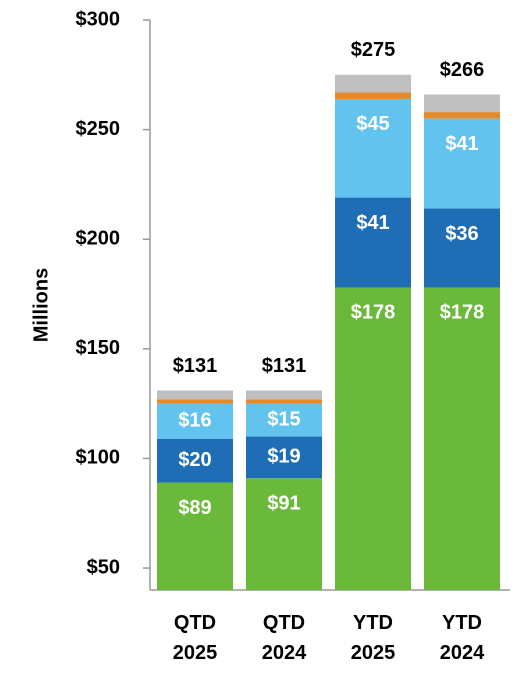  I want to click on x-tick-label: QTD 2025, so click(195, 638).